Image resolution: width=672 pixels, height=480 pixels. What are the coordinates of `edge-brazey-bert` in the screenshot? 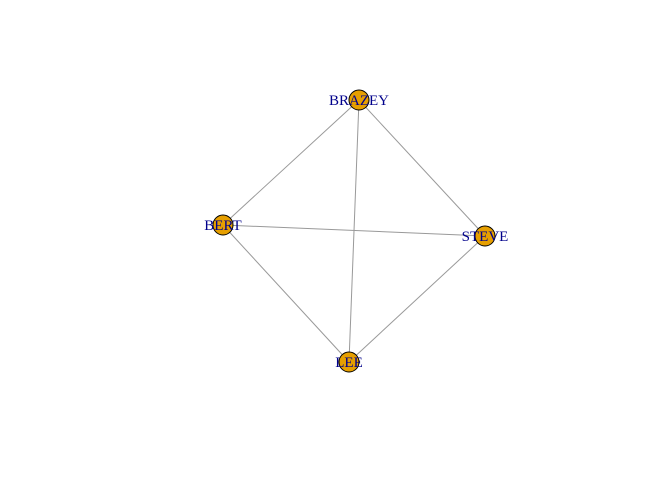 It's located at (291, 162).